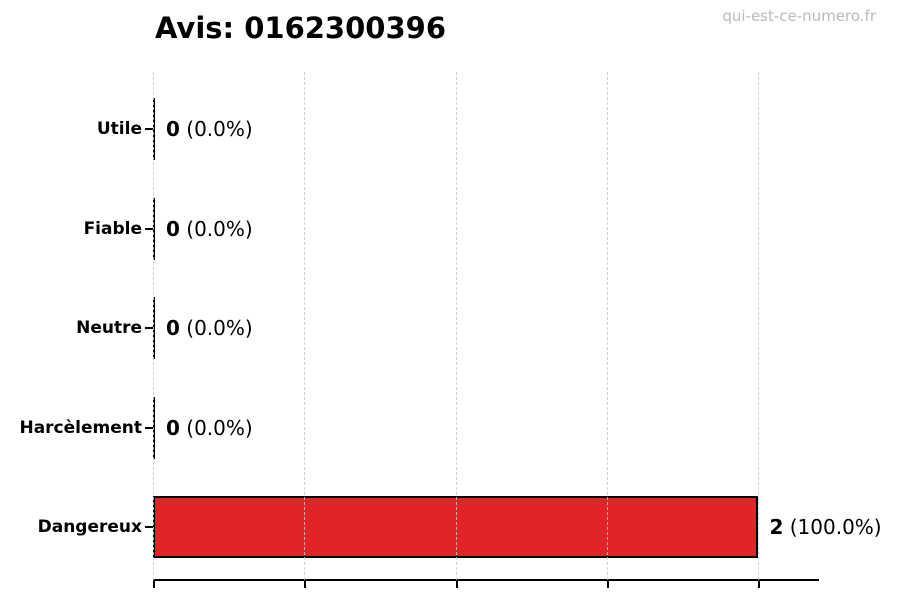 The width and height of the screenshot is (900, 600). I want to click on watermark: qui-est-ce-numero.fr, so click(799, 16).